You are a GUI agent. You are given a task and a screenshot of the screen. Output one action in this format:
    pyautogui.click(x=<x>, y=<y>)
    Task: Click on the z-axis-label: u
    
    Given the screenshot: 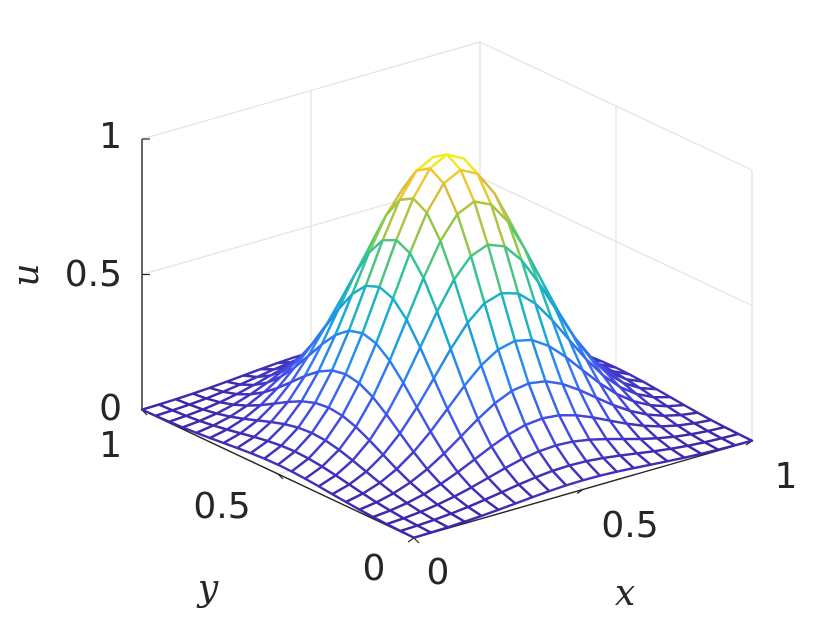 What is the action you would take?
    pyautogui.click(x=26, y=274)
    